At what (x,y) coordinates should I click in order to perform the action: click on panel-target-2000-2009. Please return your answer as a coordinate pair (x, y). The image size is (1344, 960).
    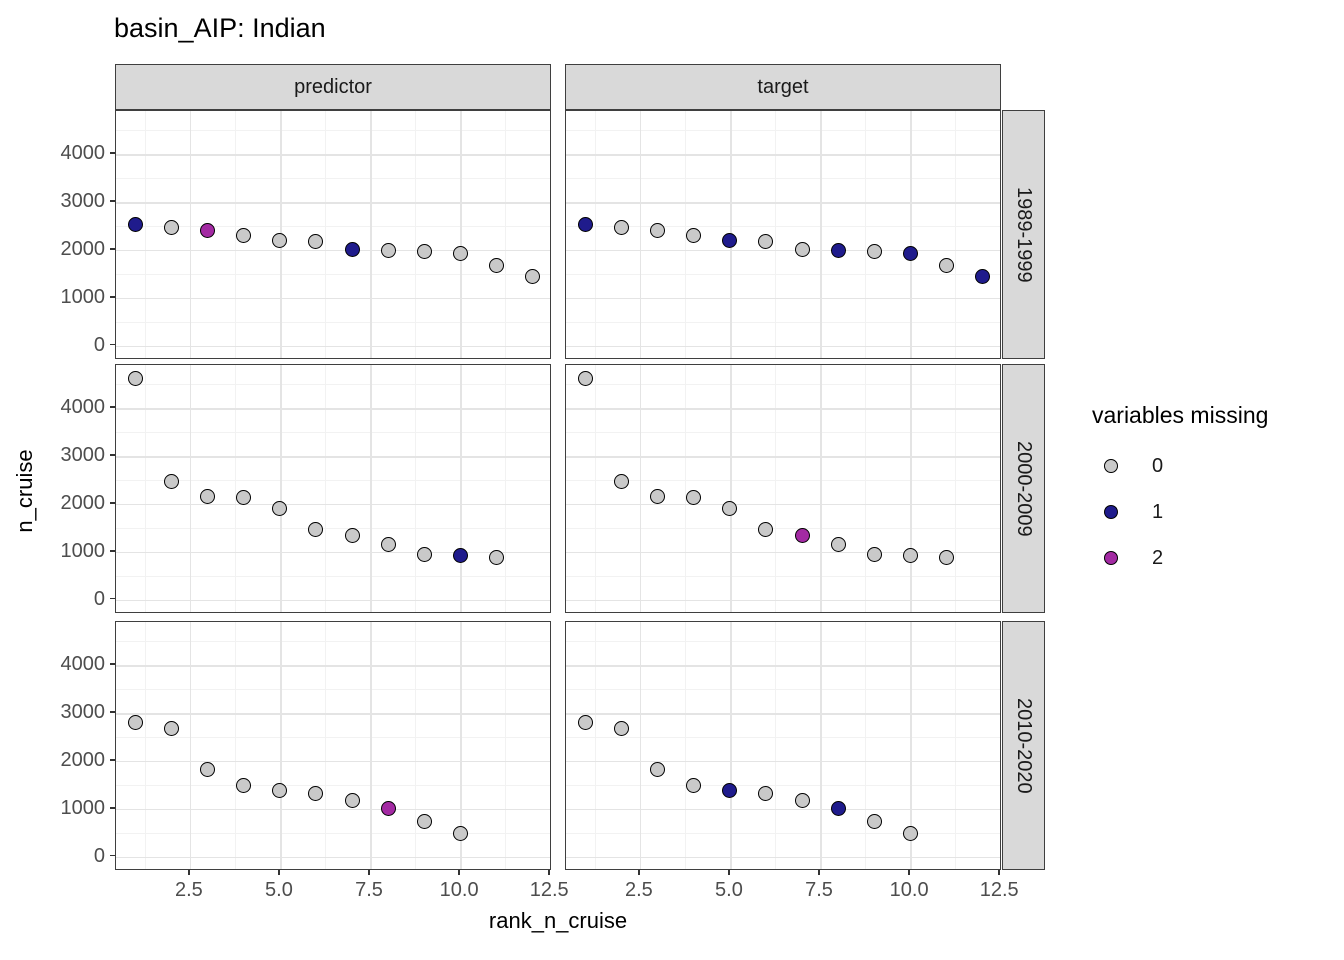
    Looking at the image, I should click on (783, 488).